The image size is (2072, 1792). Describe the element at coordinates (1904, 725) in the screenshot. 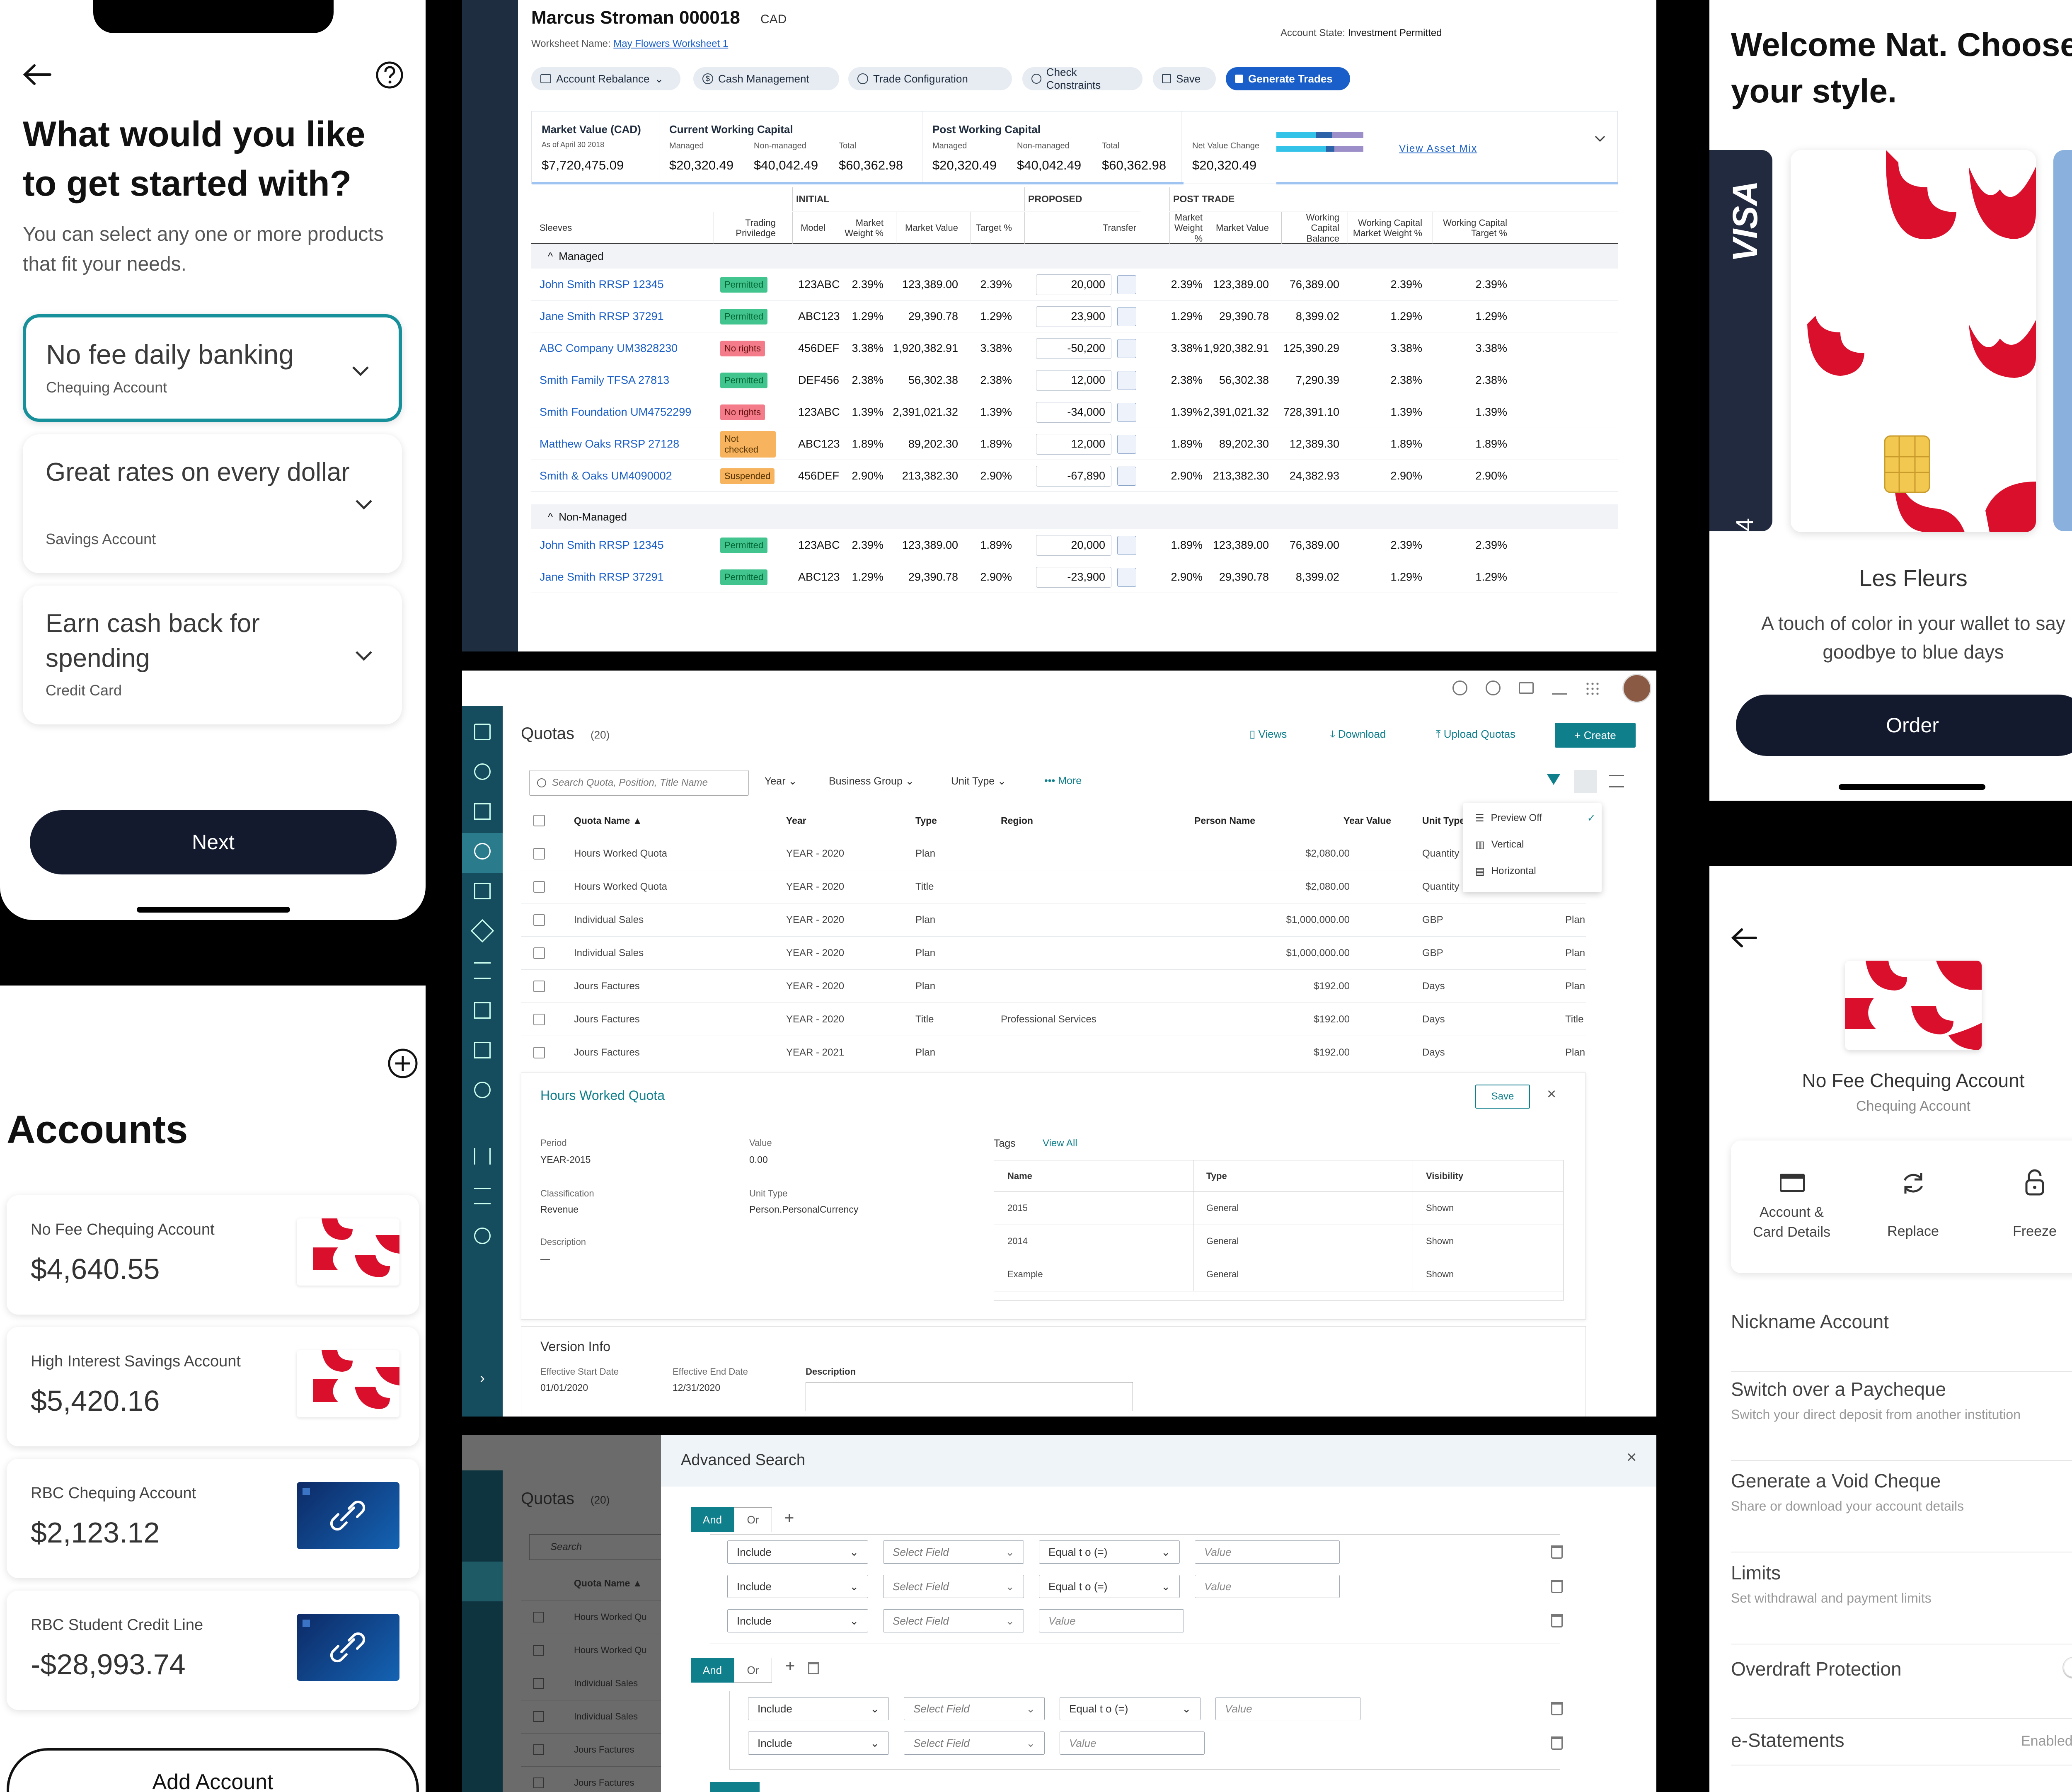

I see `order-button: Order` at that location.